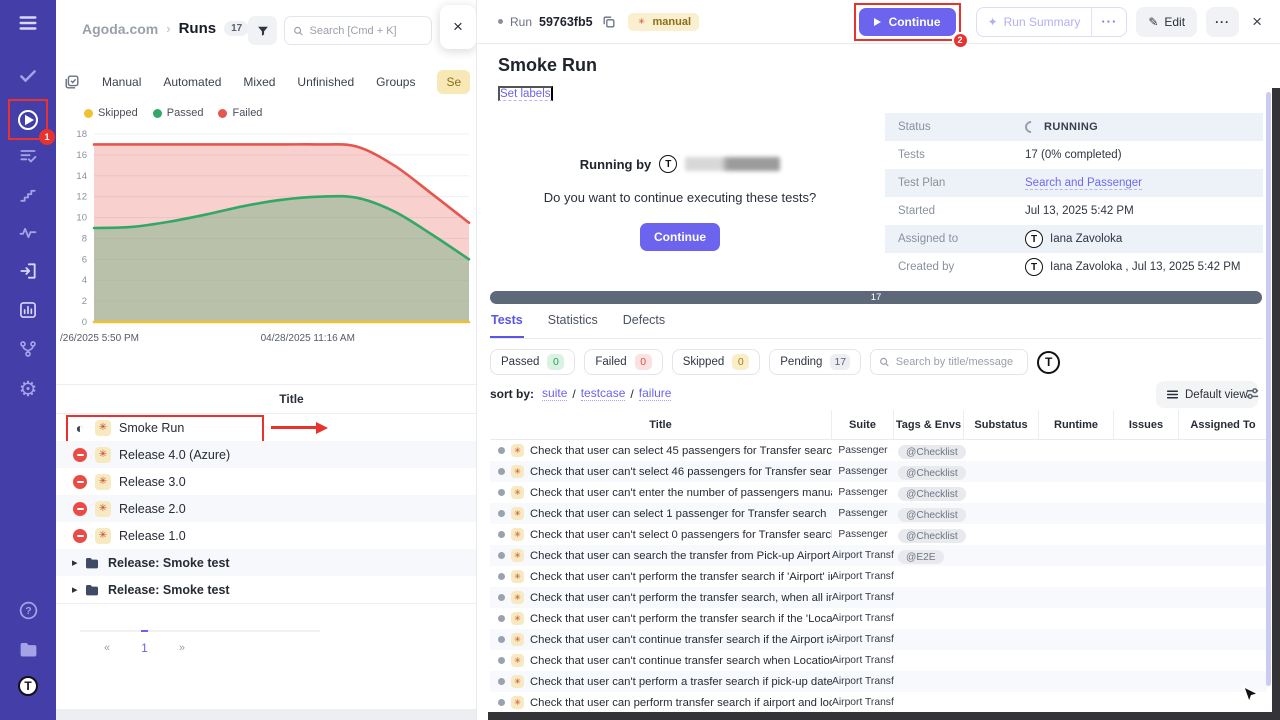  I want to click on tests-search, so click(949, 362).